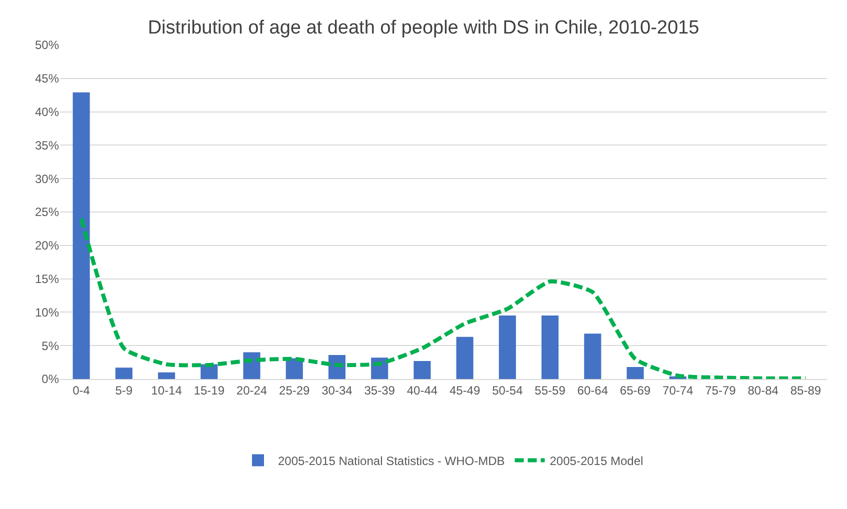  Describe the element at coordinates (47, 112) in the screenshot. I see `y-tick-label: 40%` at that location.